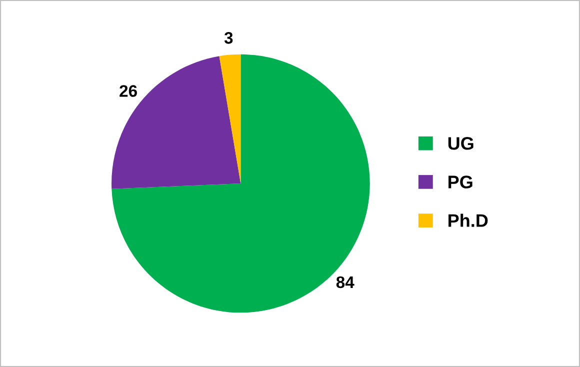  I want to click on legend-label: Ph.D, so click(468, 220).